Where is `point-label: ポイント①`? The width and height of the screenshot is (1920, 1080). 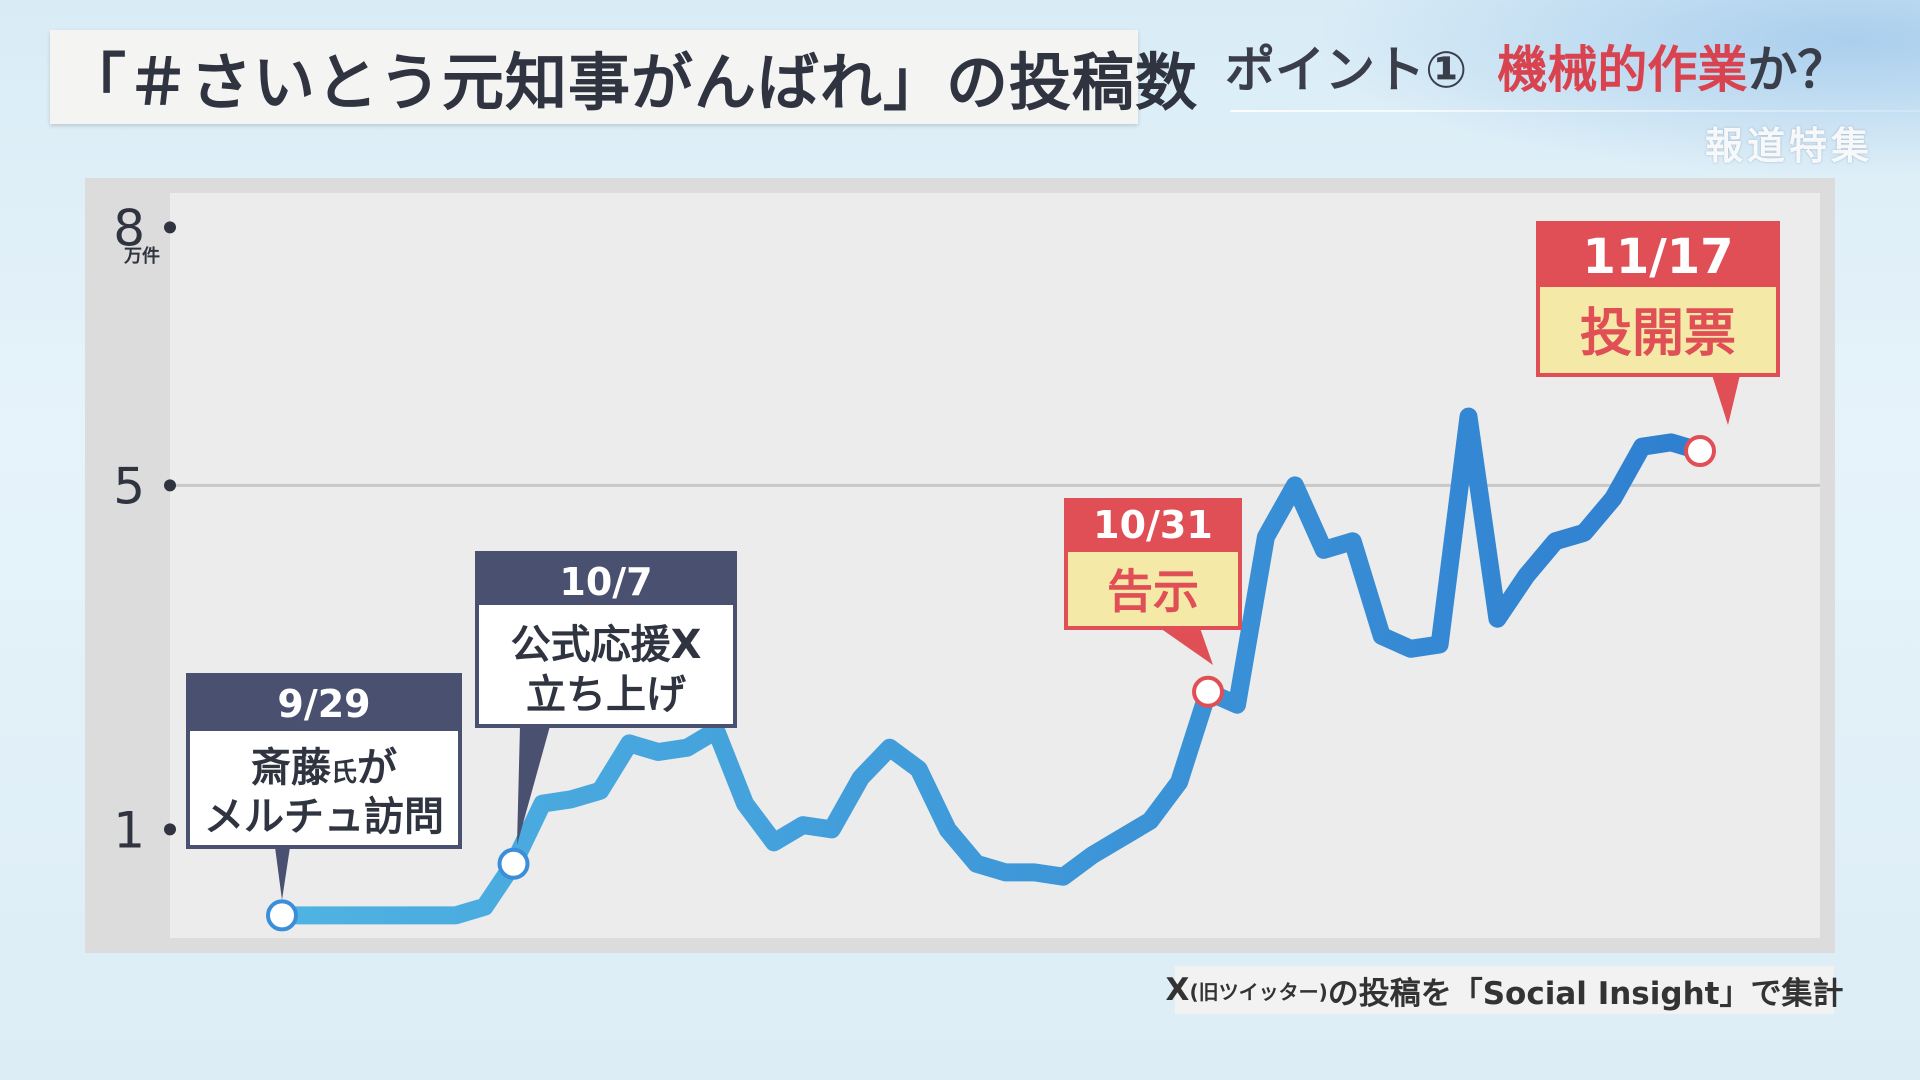
point-label: ポイント① is located at coordinates (1346, 70).